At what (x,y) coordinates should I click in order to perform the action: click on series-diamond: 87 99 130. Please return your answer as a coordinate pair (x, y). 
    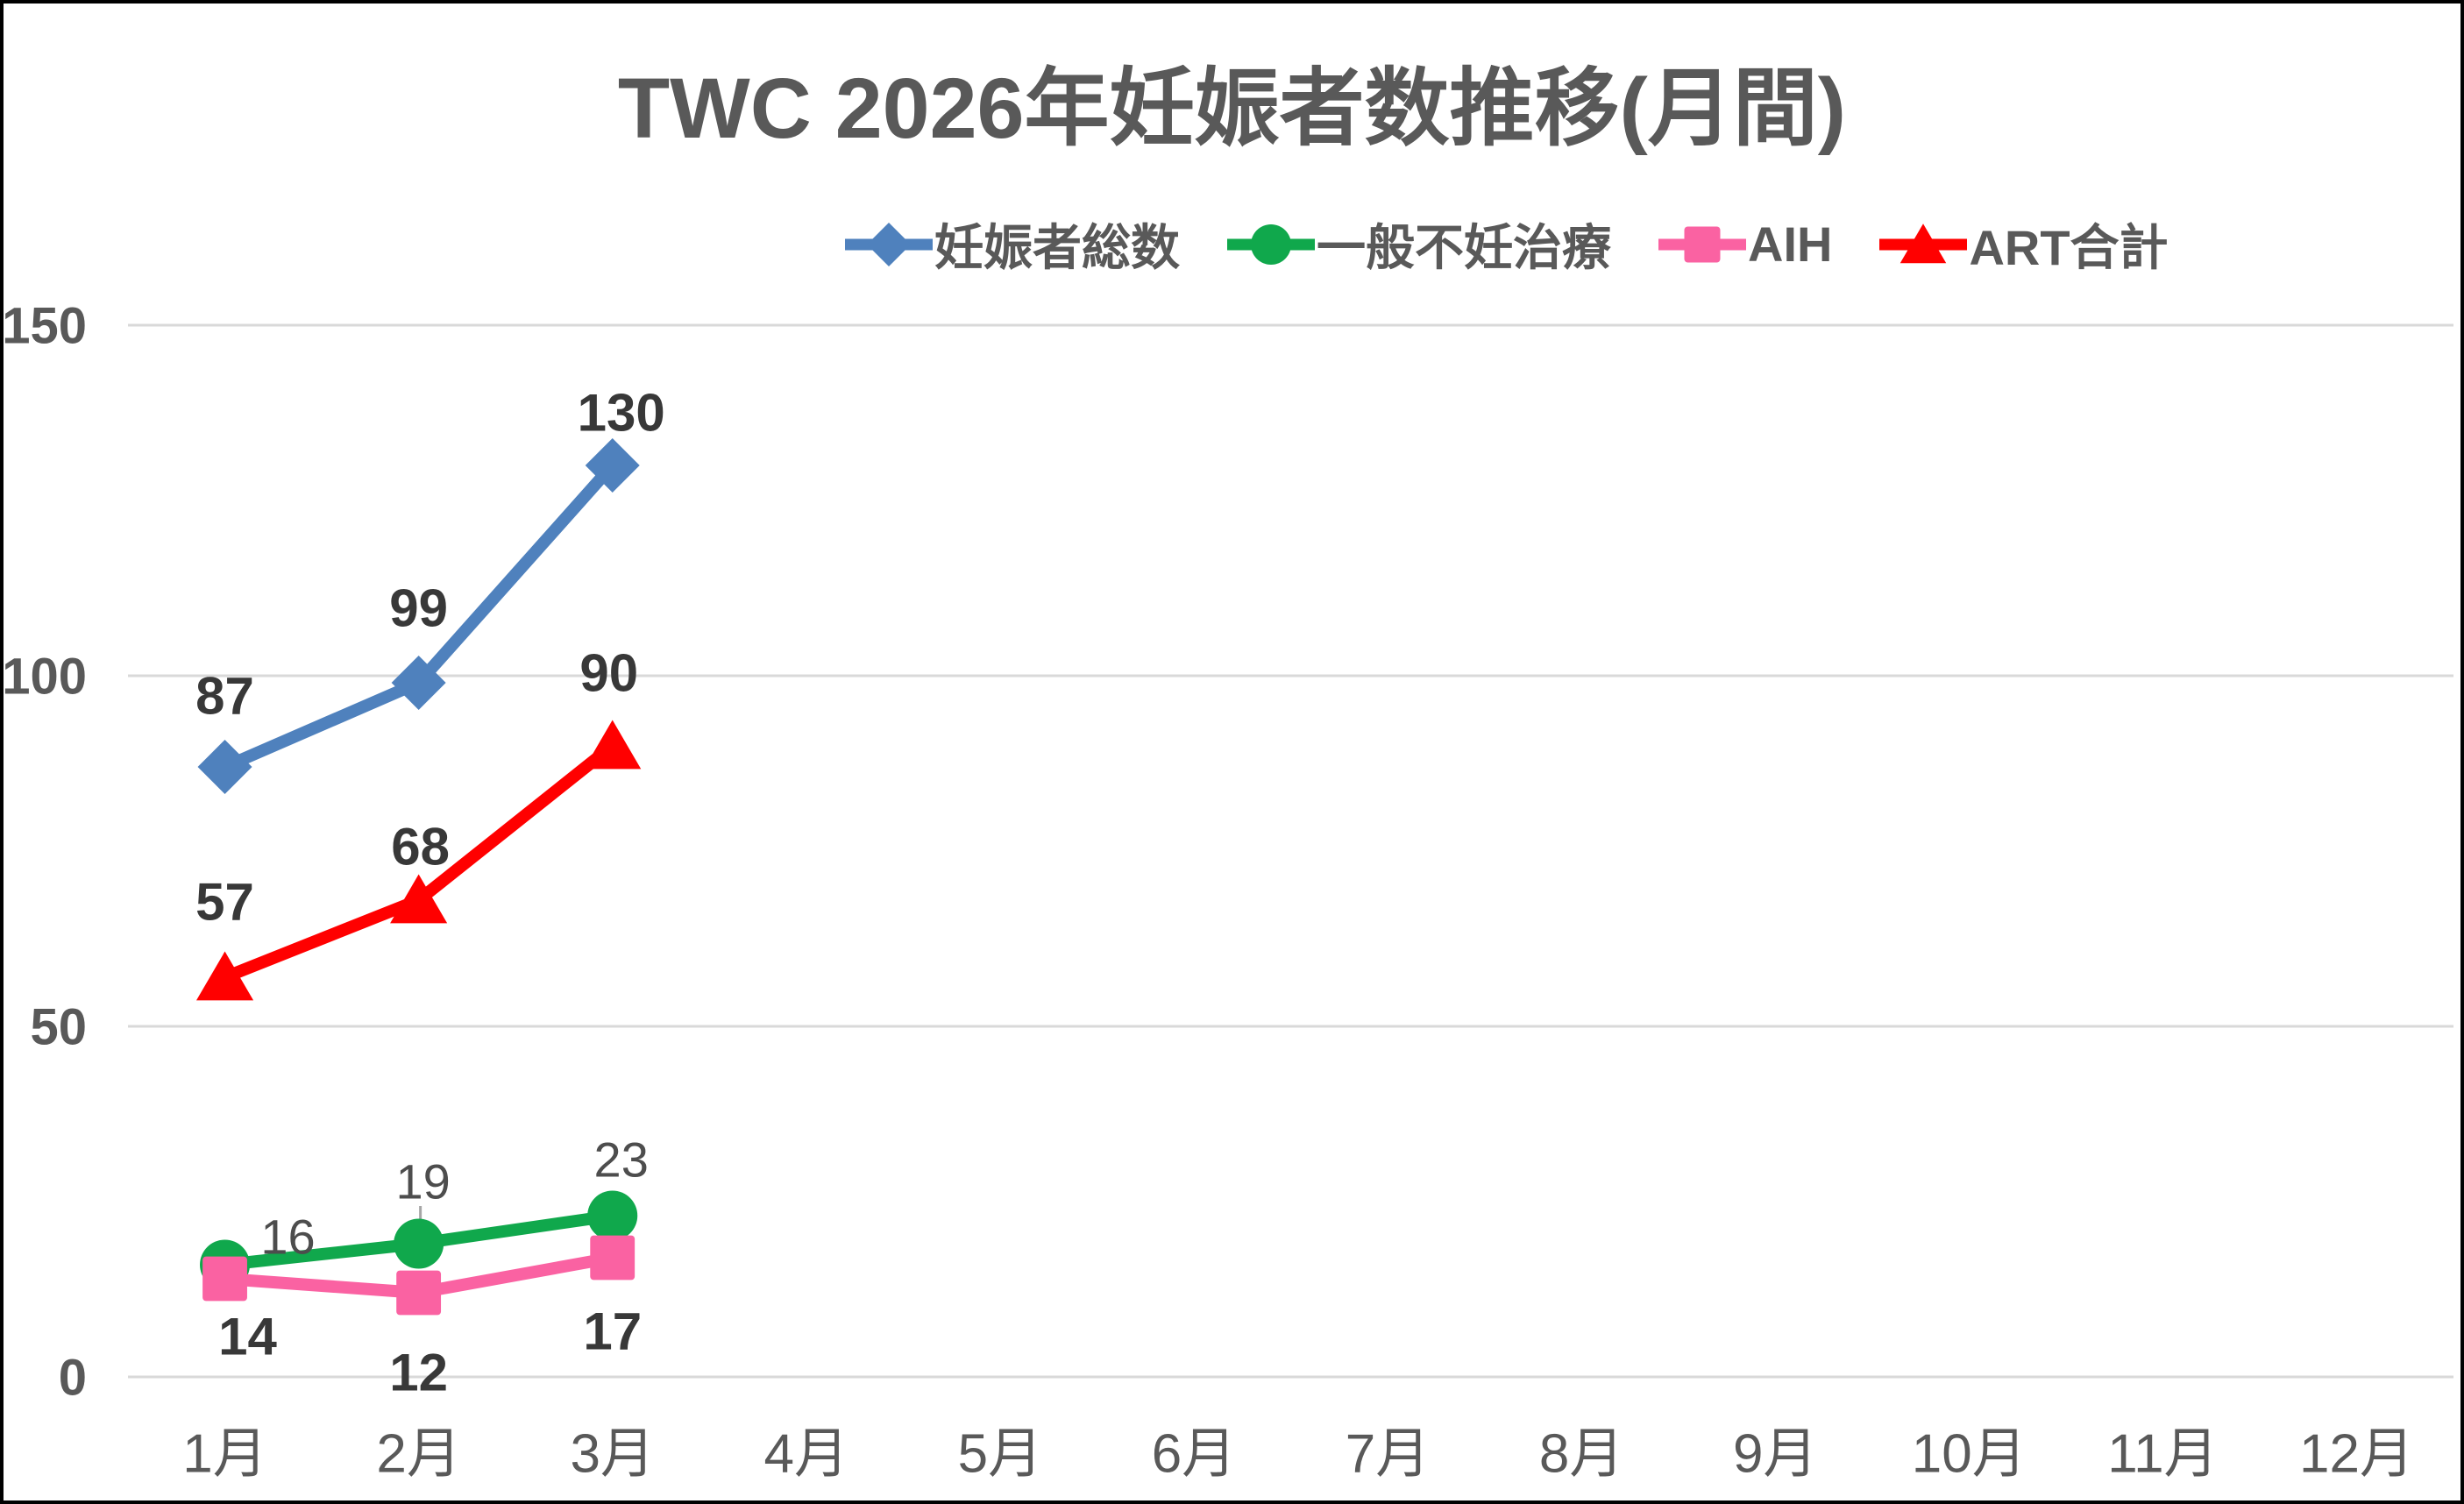
    Looking at the image, I should click on (430, 589).